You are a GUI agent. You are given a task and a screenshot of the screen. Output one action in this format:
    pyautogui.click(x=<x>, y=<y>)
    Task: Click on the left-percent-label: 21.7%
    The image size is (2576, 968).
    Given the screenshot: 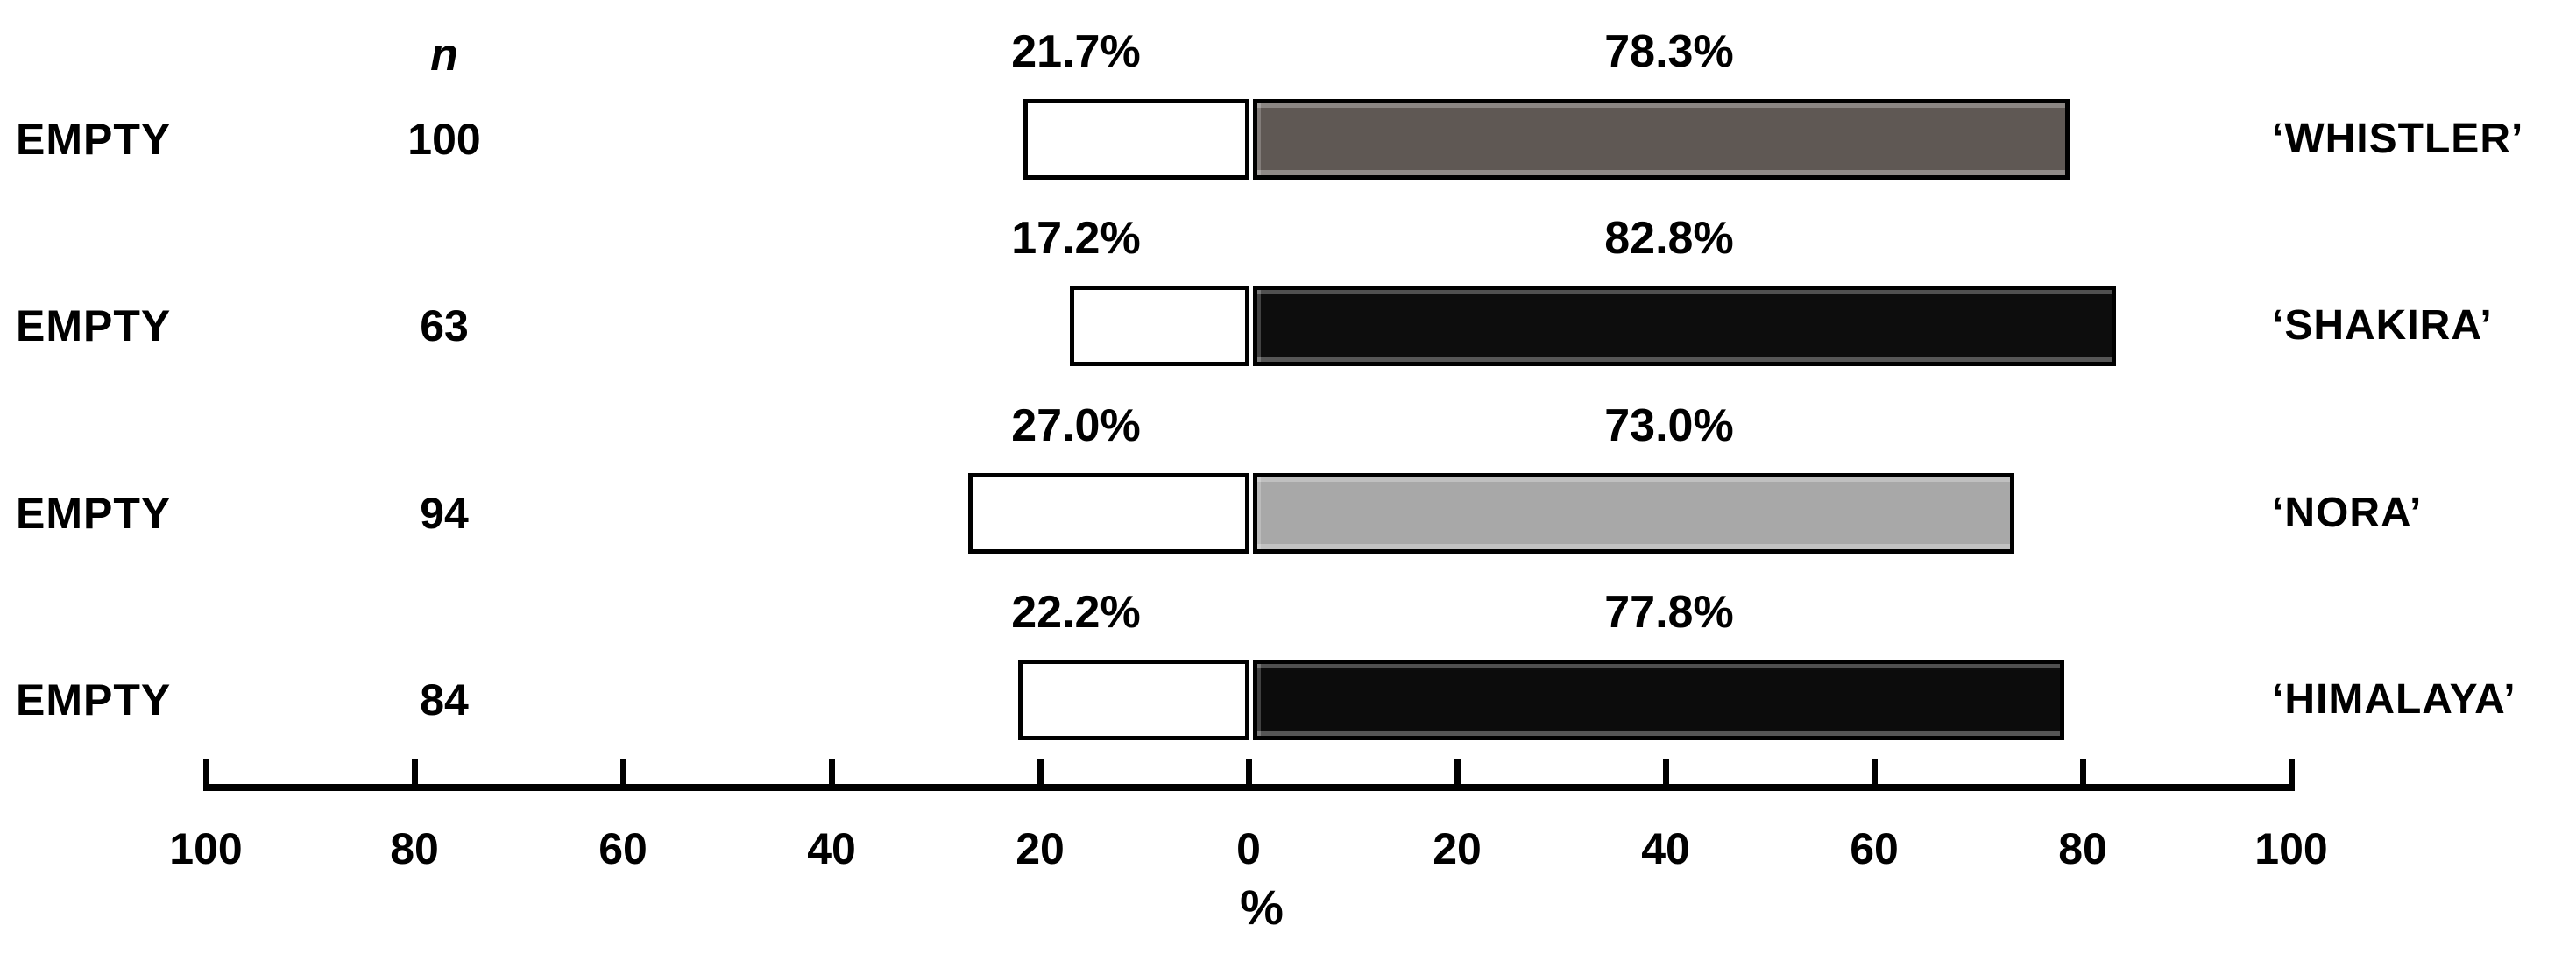 What is the action you would take?
    pyautogui.click(x=1076, y=51)
    